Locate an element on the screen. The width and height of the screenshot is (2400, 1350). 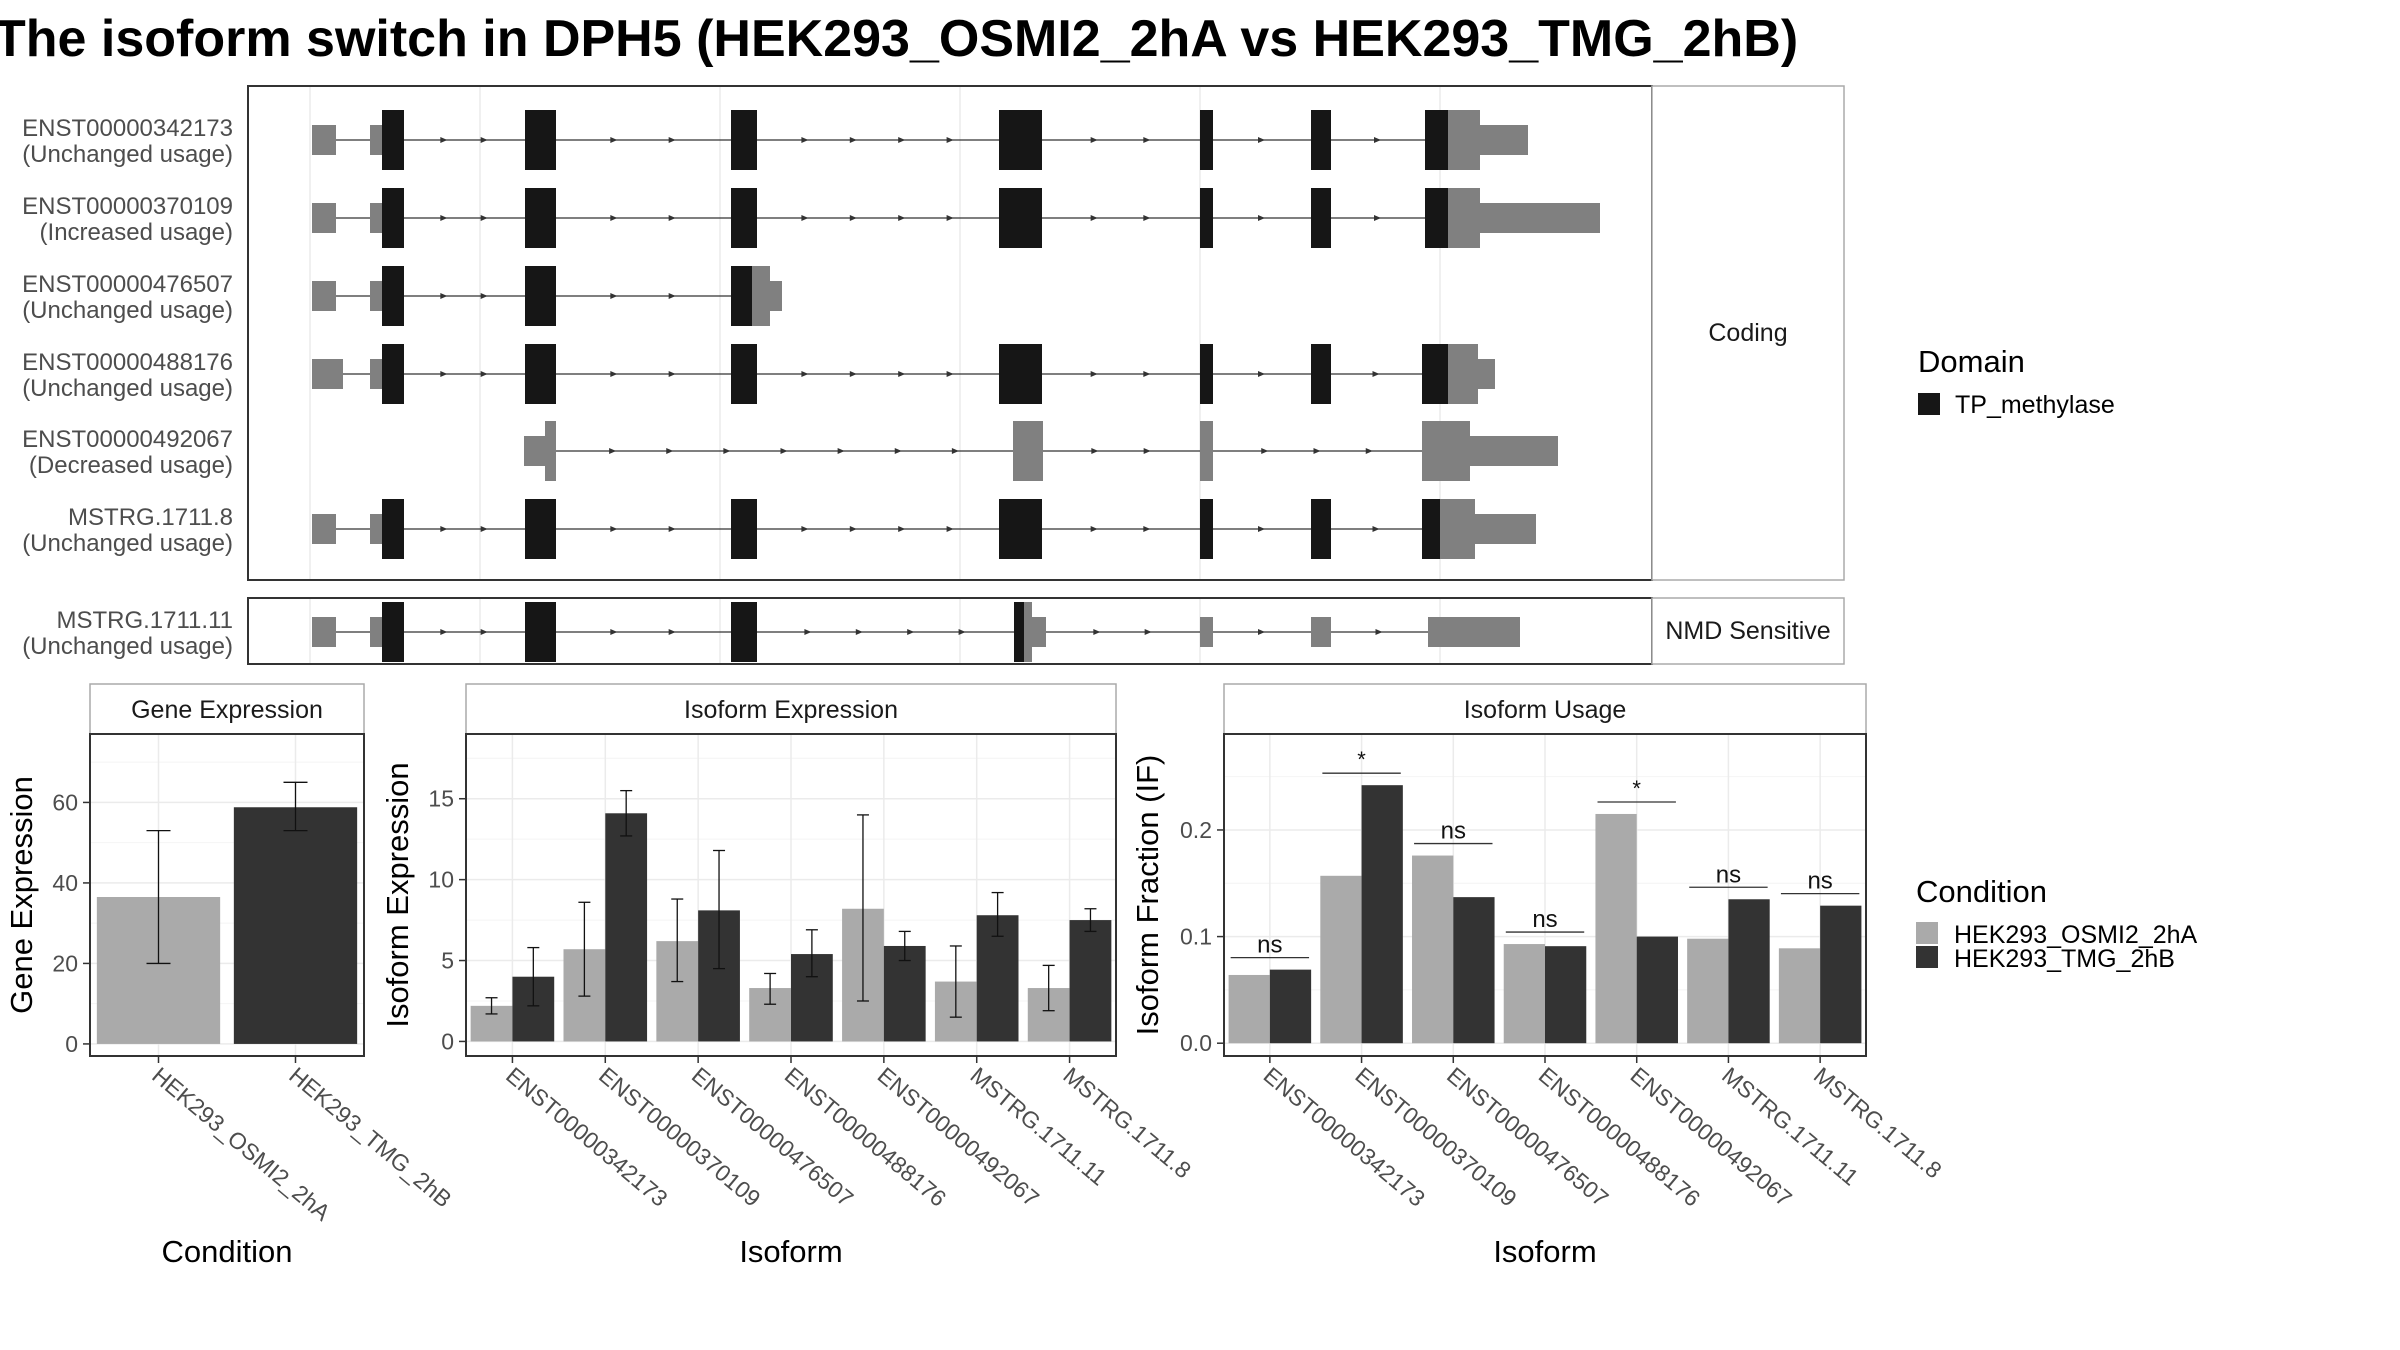
transcript-status-label: (Increased usage) is located at coordinates (136, 232).